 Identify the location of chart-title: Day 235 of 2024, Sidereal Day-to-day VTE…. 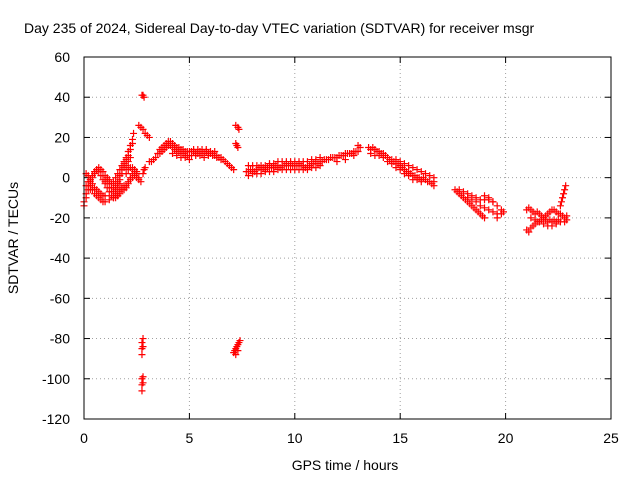
(279, 28).